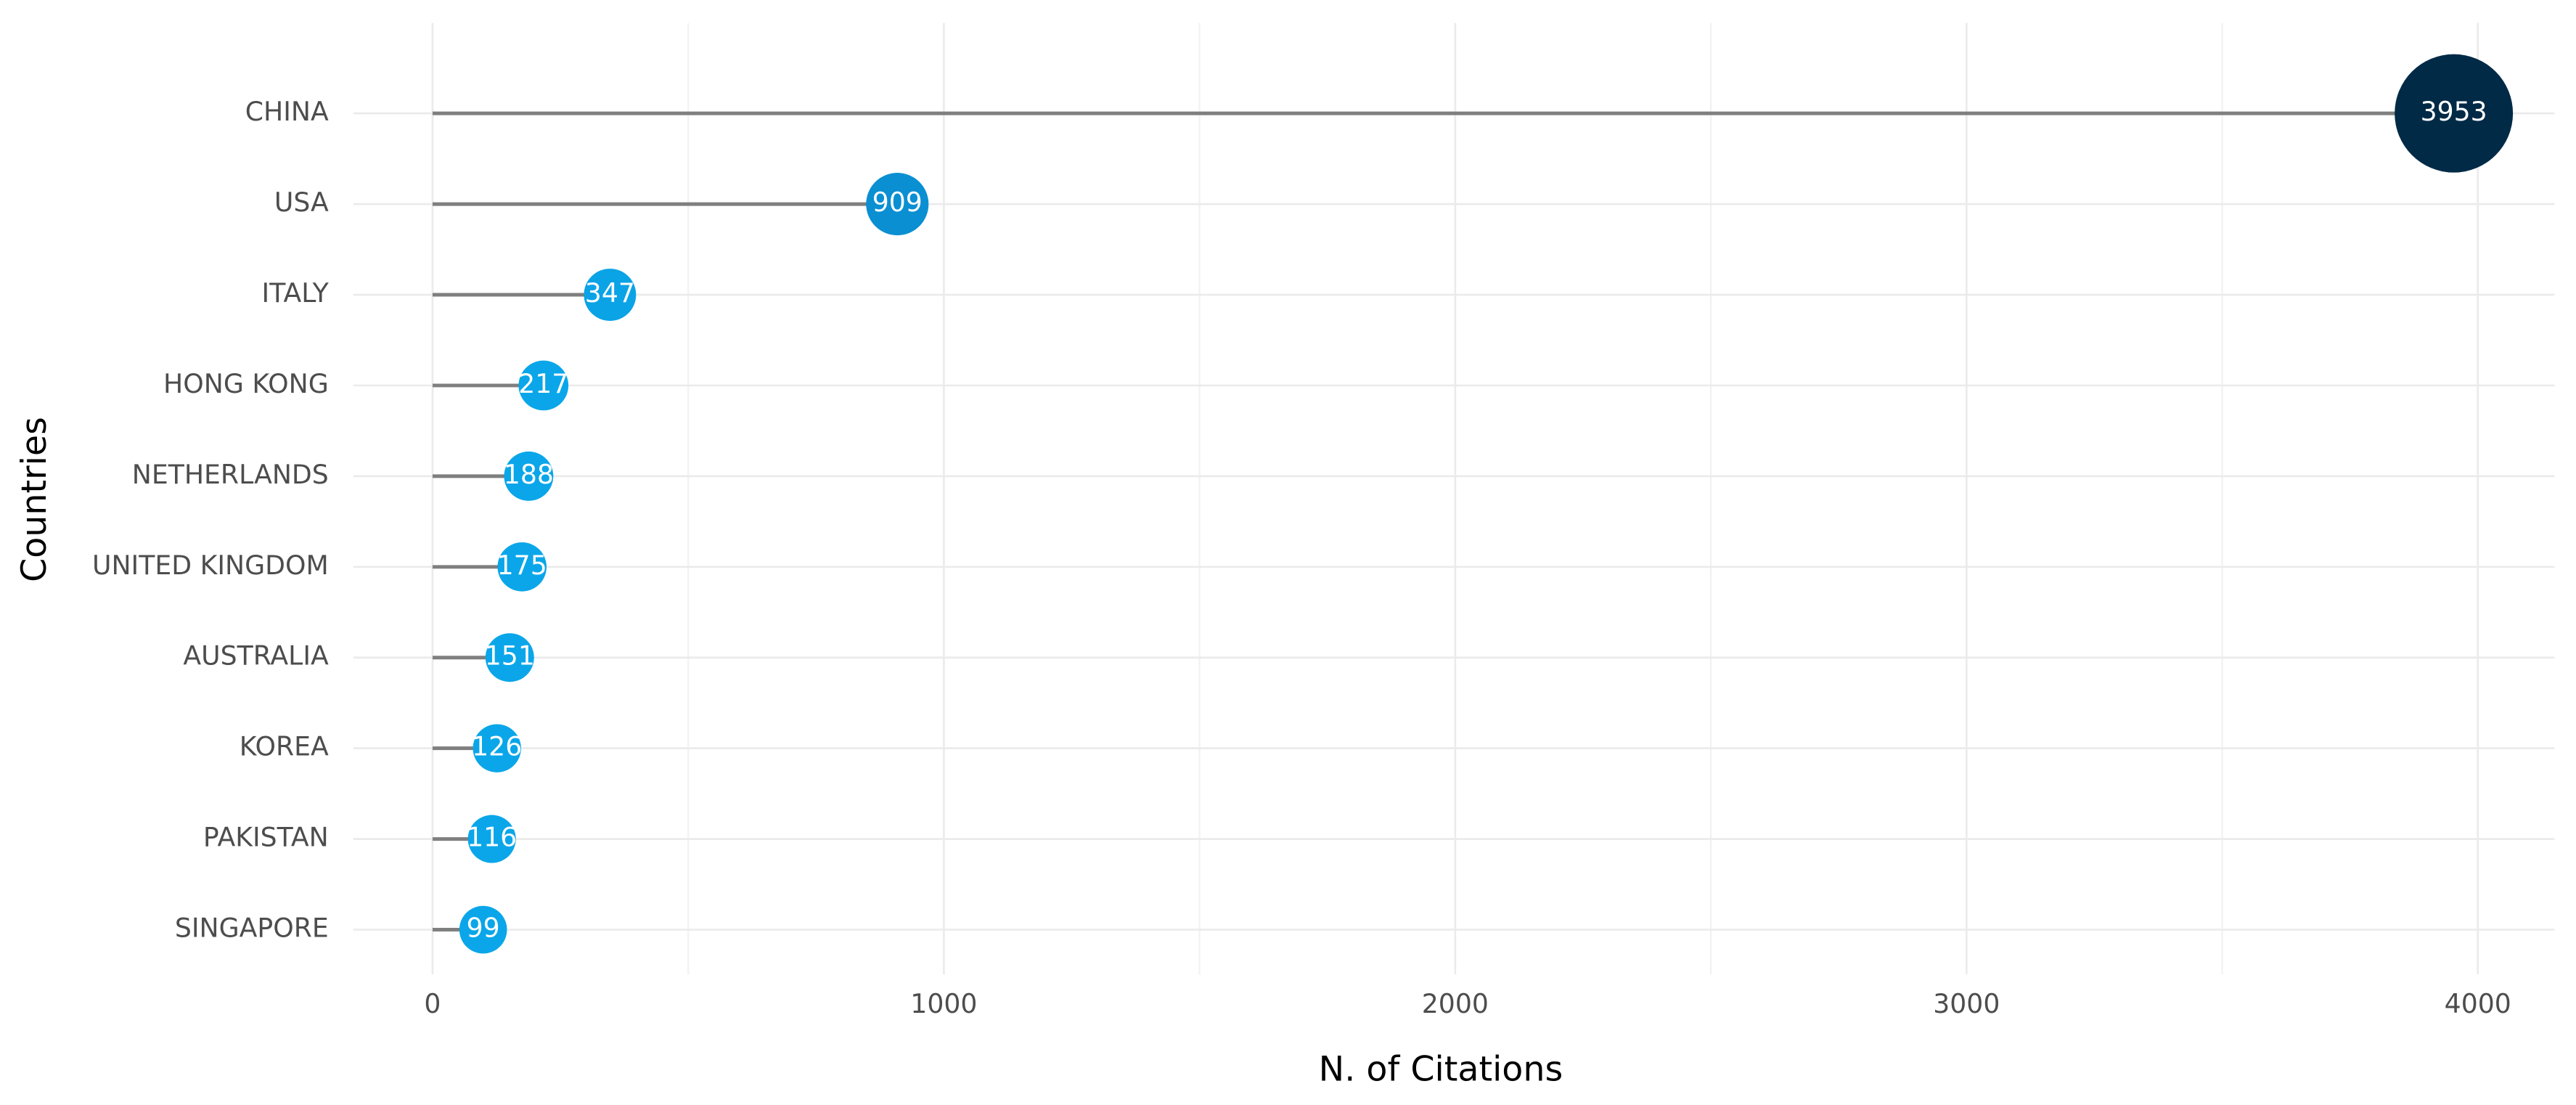  I want to click on data-label: 126, so click(497, 746).